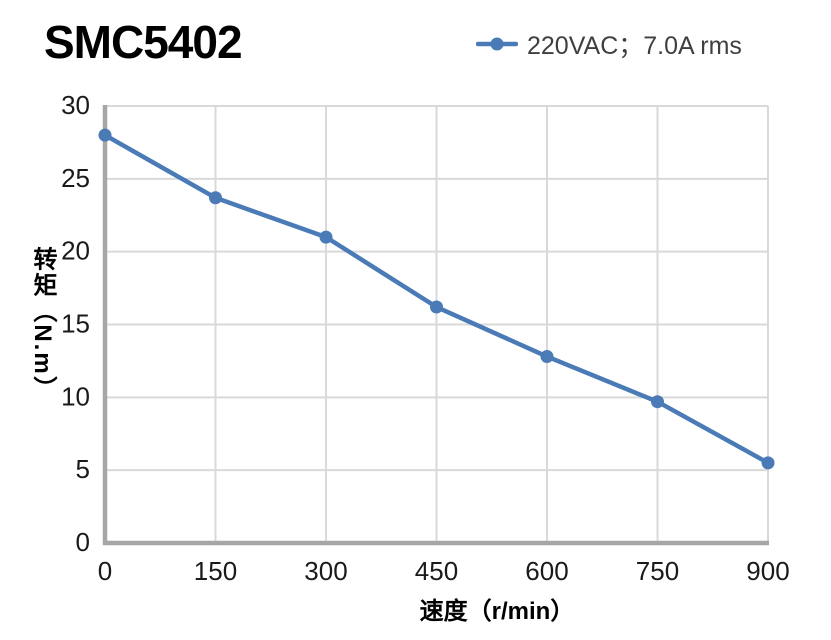 The height and width of the screenshot is (640, 831). Describe the element at coordinates (634, 46) in the screenshot. I see `legend-label: 220VAC；7.0A rms` at that location.